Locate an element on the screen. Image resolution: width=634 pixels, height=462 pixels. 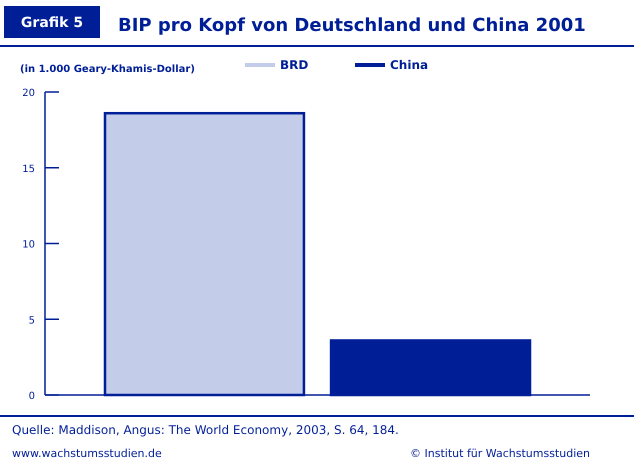
y-tick-label: 0 is located at coordinates (31, 396).